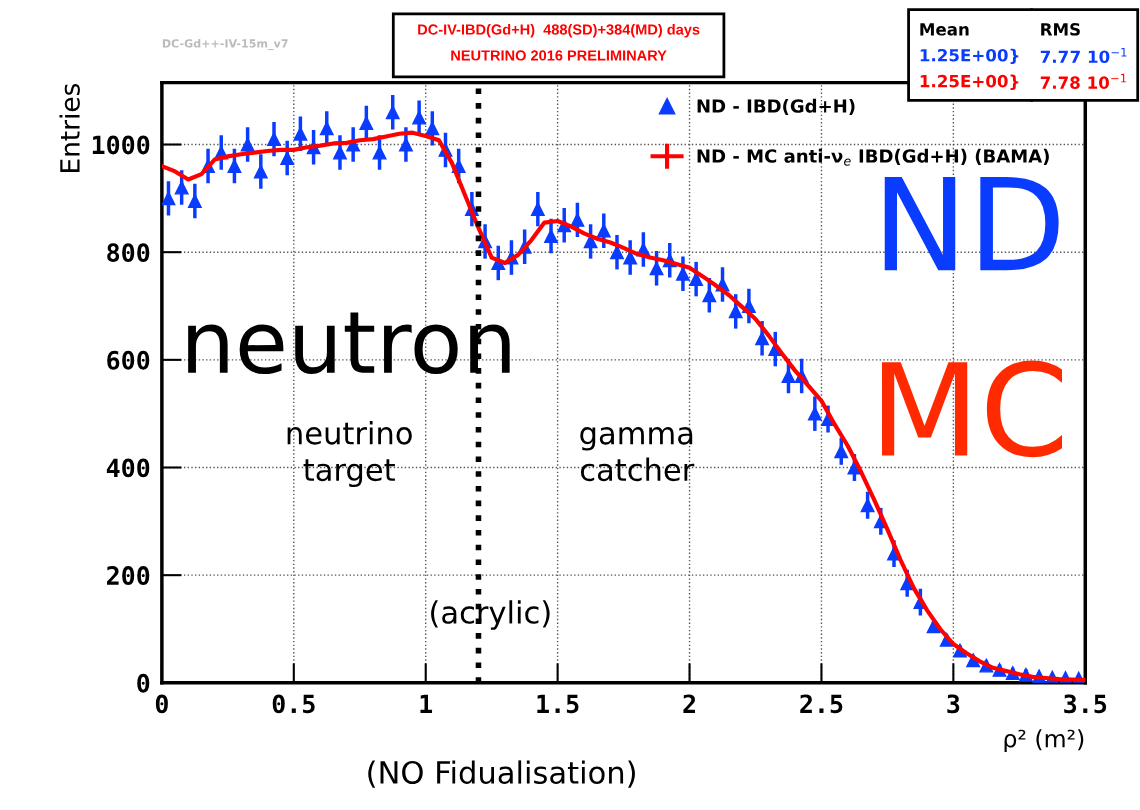 This screenshot has width=1140, height=810. What do you see at coordinates (637, 454) in the screenshot?
I see `annotation: gamma catcher` at bounding box center [637, 454].